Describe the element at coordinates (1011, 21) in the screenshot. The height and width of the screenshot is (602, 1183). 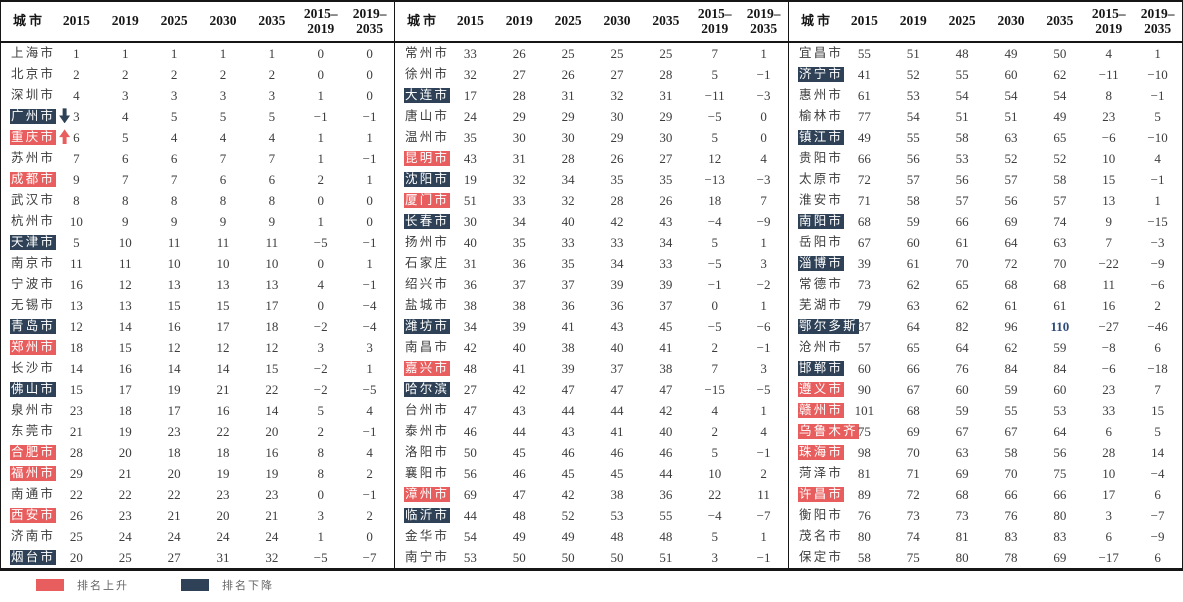
I see `year-column-header: 2030` at that location.